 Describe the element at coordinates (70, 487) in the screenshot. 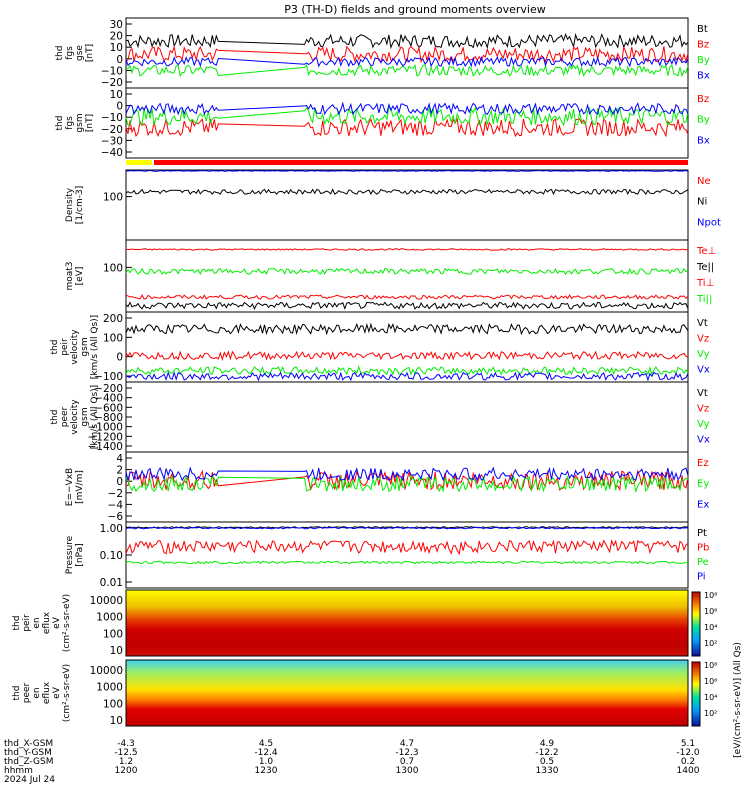

I see `y-label-line: E=−VxB` at that location.